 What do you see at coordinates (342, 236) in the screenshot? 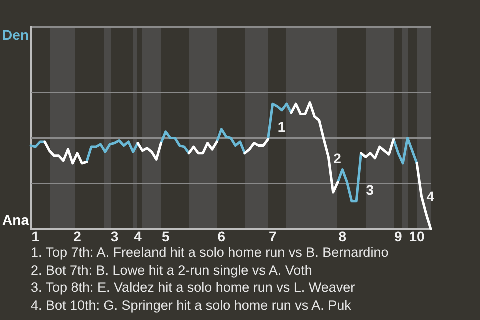
I see `x-tick-label: 8` at bounding box center [342, 236].